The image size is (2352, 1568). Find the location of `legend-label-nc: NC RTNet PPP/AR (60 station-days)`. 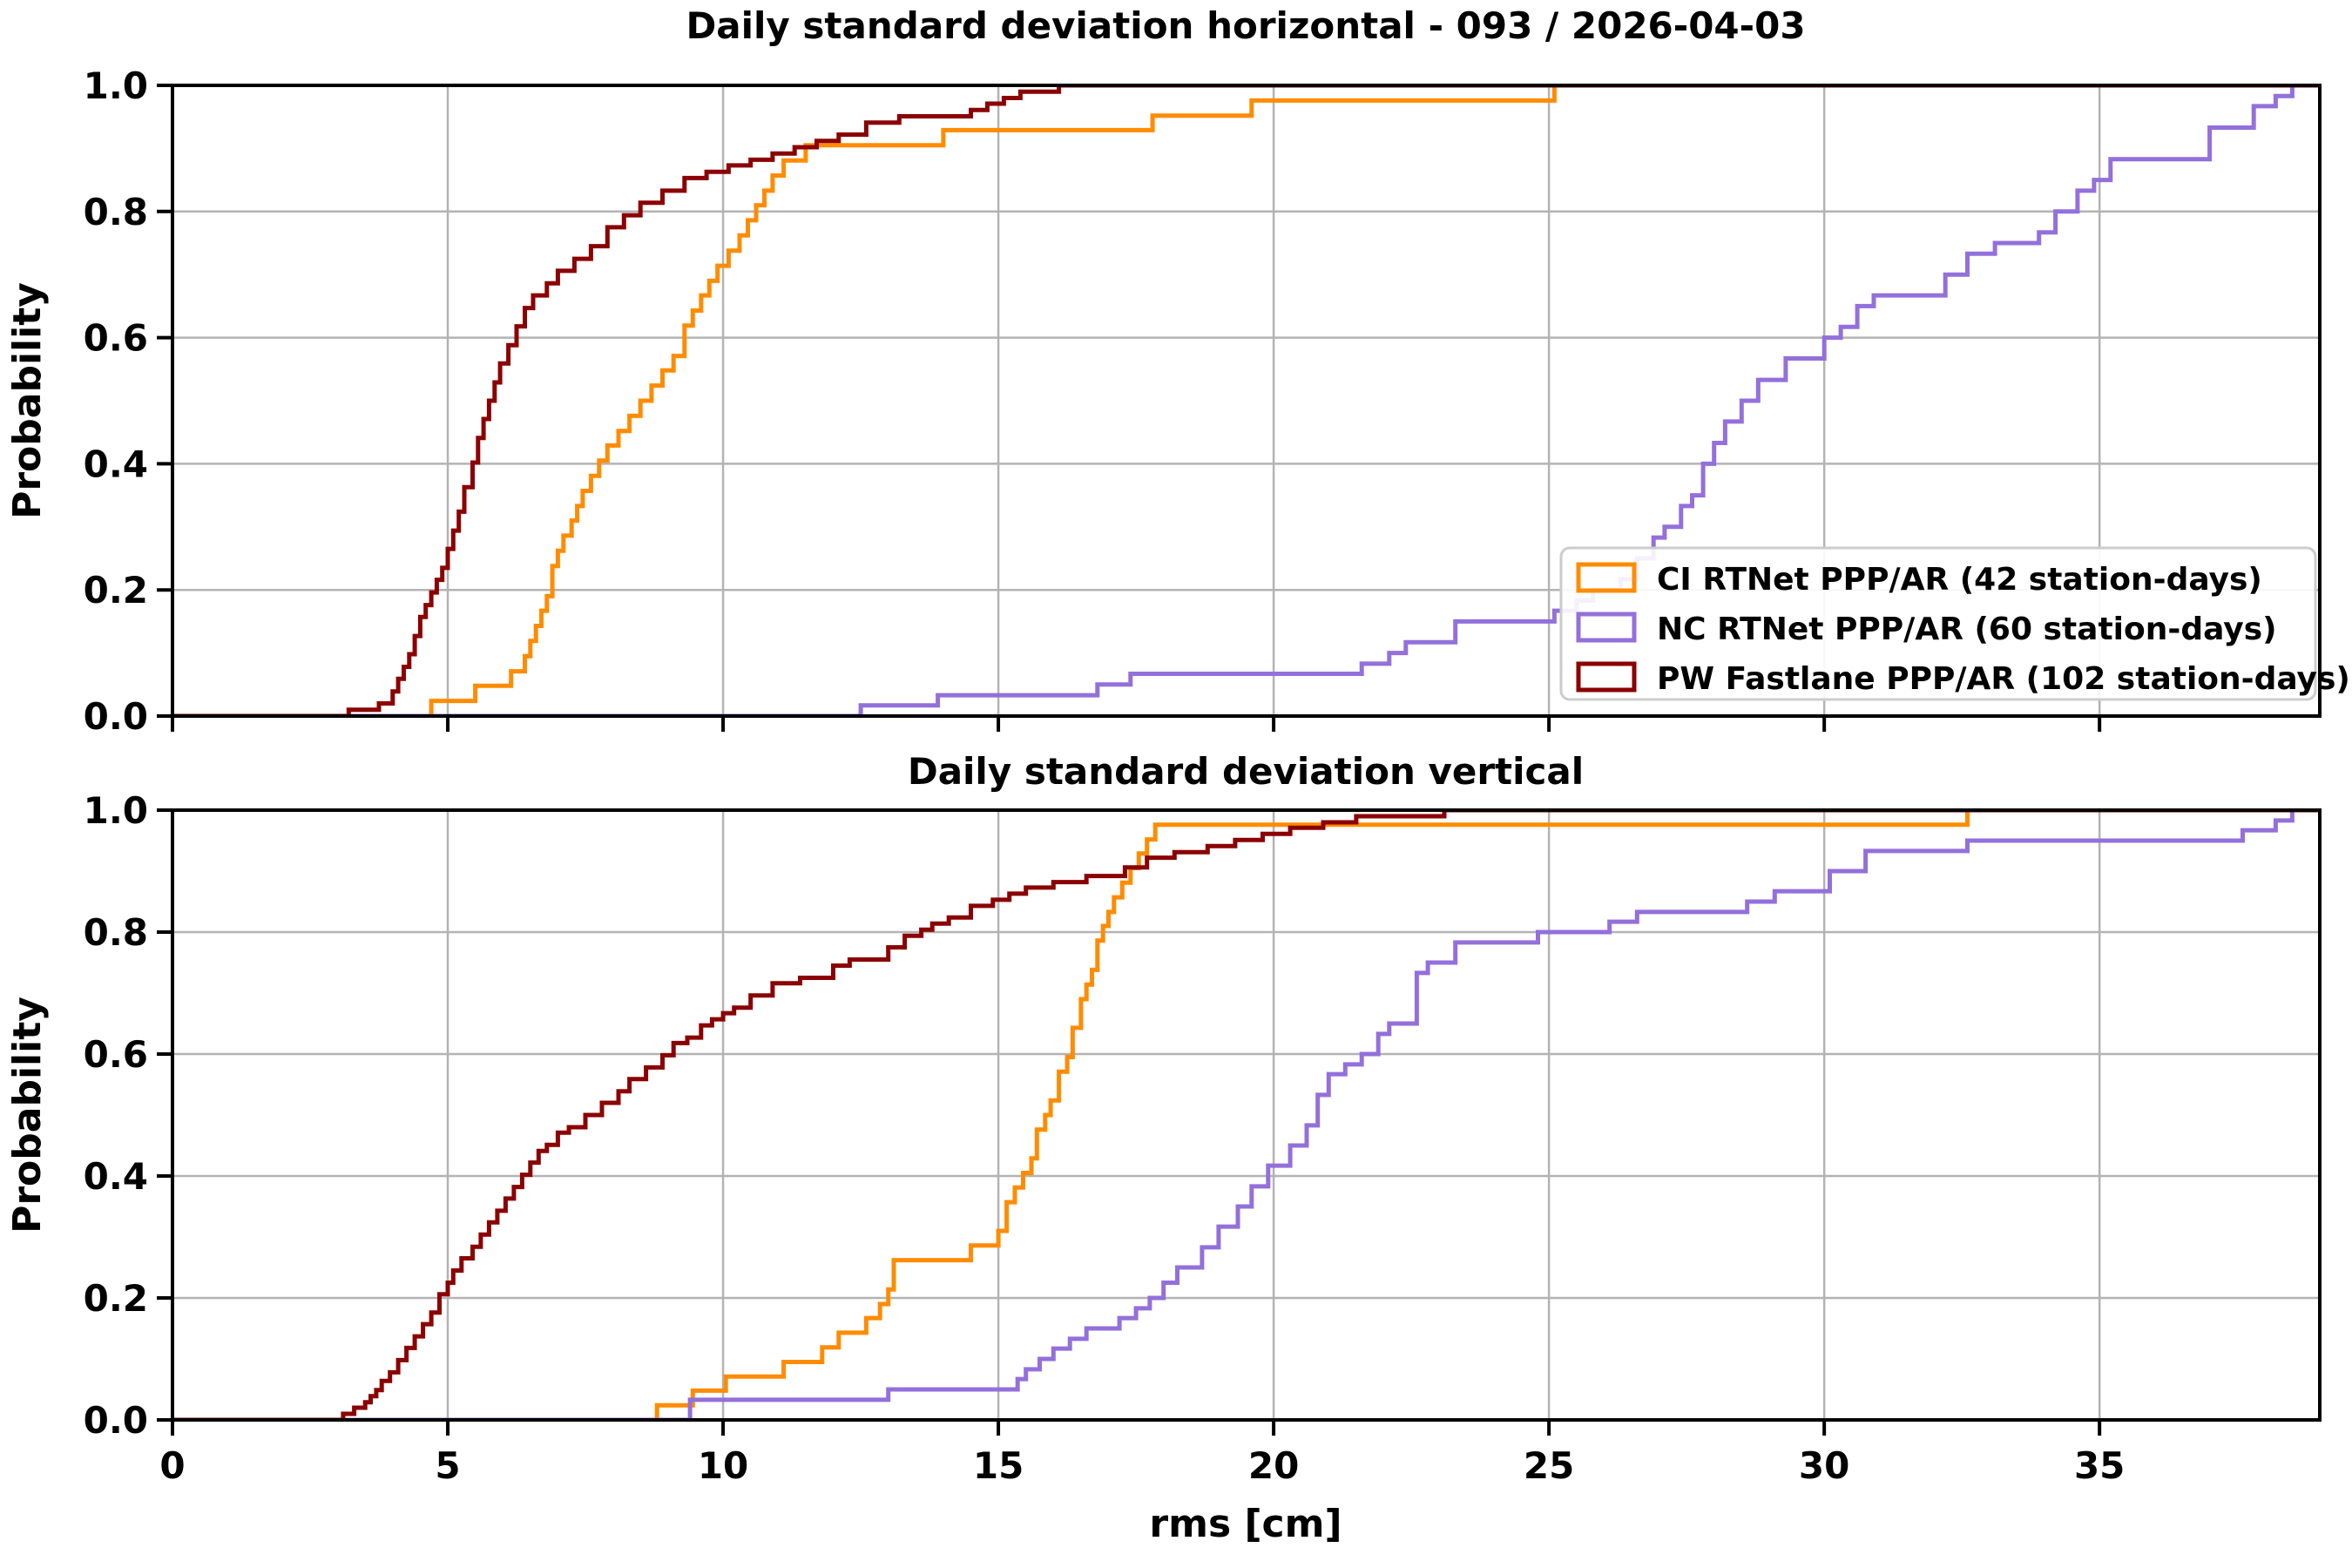

legend-label-nc: NC RTNet PPP/AR (60 station-days) is located at coordinates (1967, 629).